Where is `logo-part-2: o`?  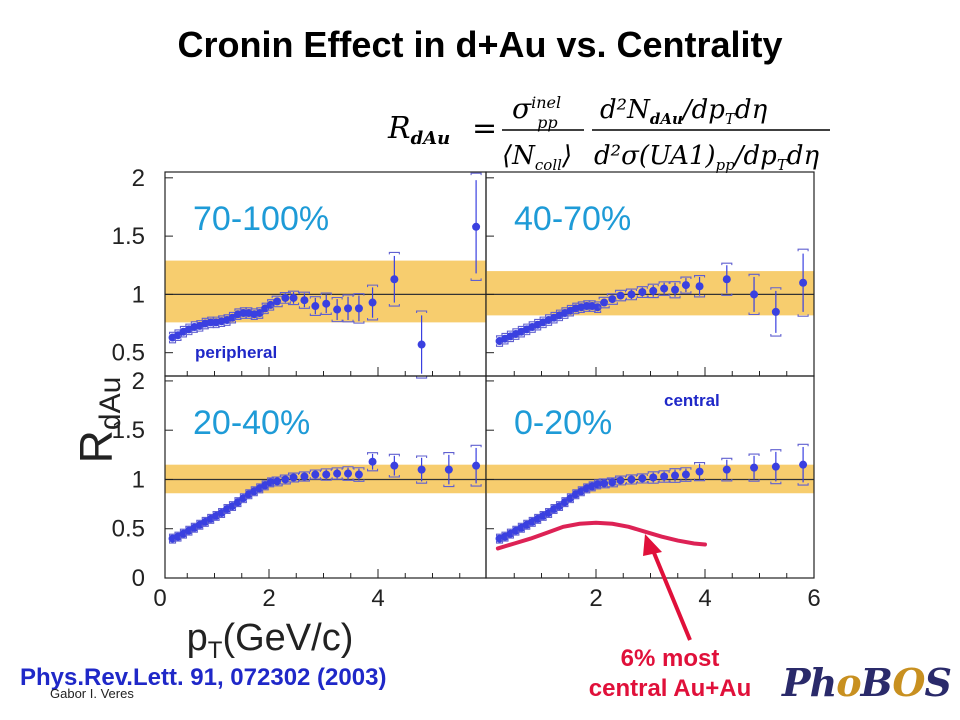
logo-part-2: o is located at coordinates (848, 682).